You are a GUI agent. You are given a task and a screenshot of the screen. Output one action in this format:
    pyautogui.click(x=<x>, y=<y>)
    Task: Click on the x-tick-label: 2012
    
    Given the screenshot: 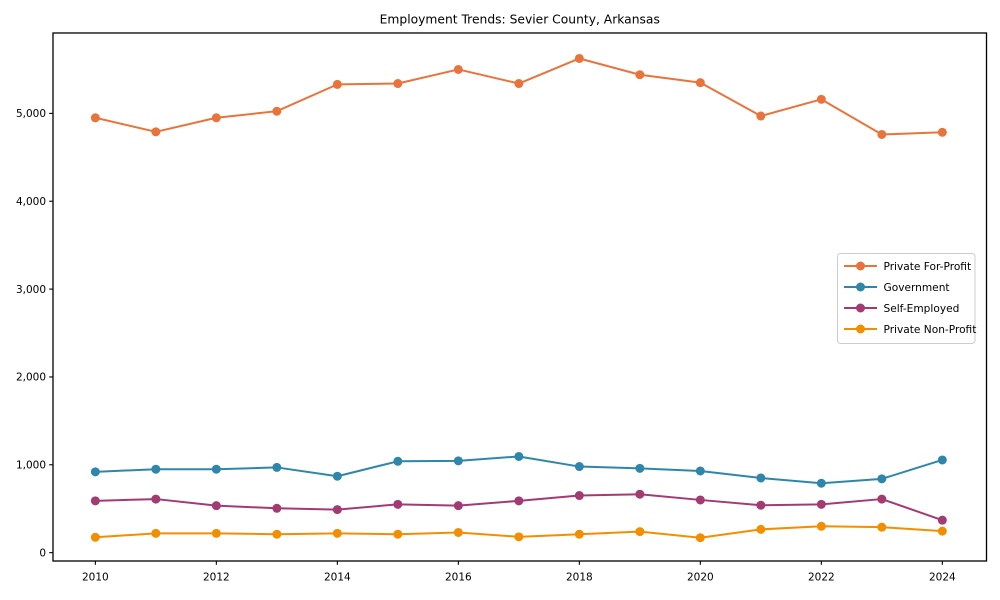 What is the action you would take?
    pyautogui.click(x=216, y=578)
    